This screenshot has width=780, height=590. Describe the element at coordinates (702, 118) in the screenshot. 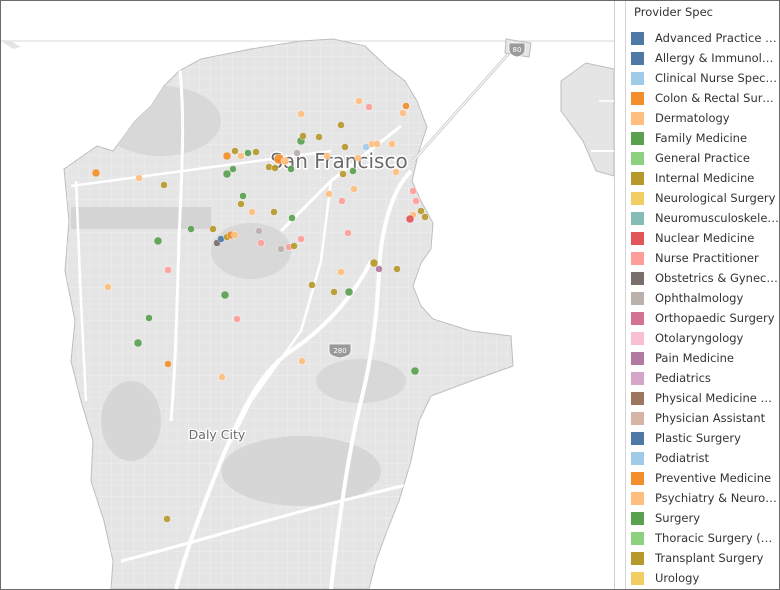

I see `legend-item: Dermatology` at that location.